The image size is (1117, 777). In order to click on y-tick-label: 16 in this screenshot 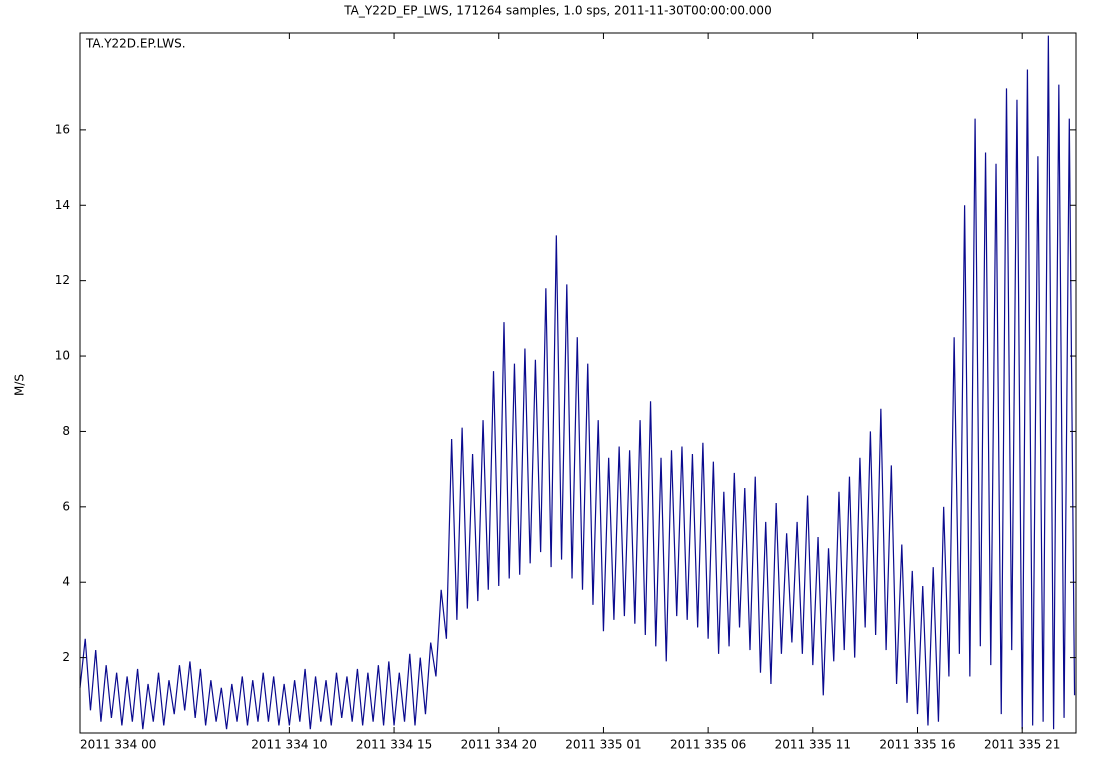, I will do `click(62, 129)`.